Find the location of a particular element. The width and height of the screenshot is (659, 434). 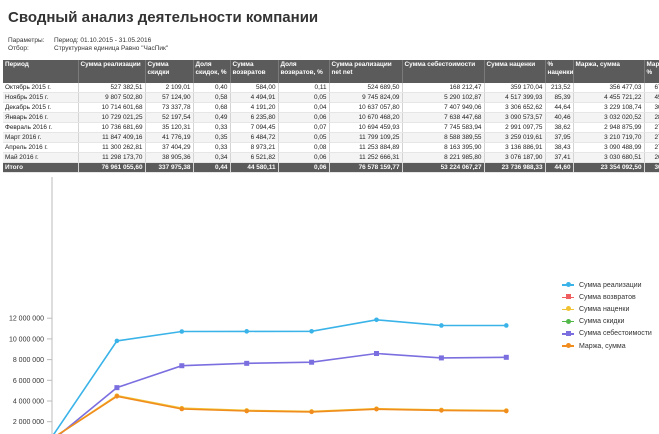

table-cell: 3 306 652,62 is located at coordinates (515, 107).